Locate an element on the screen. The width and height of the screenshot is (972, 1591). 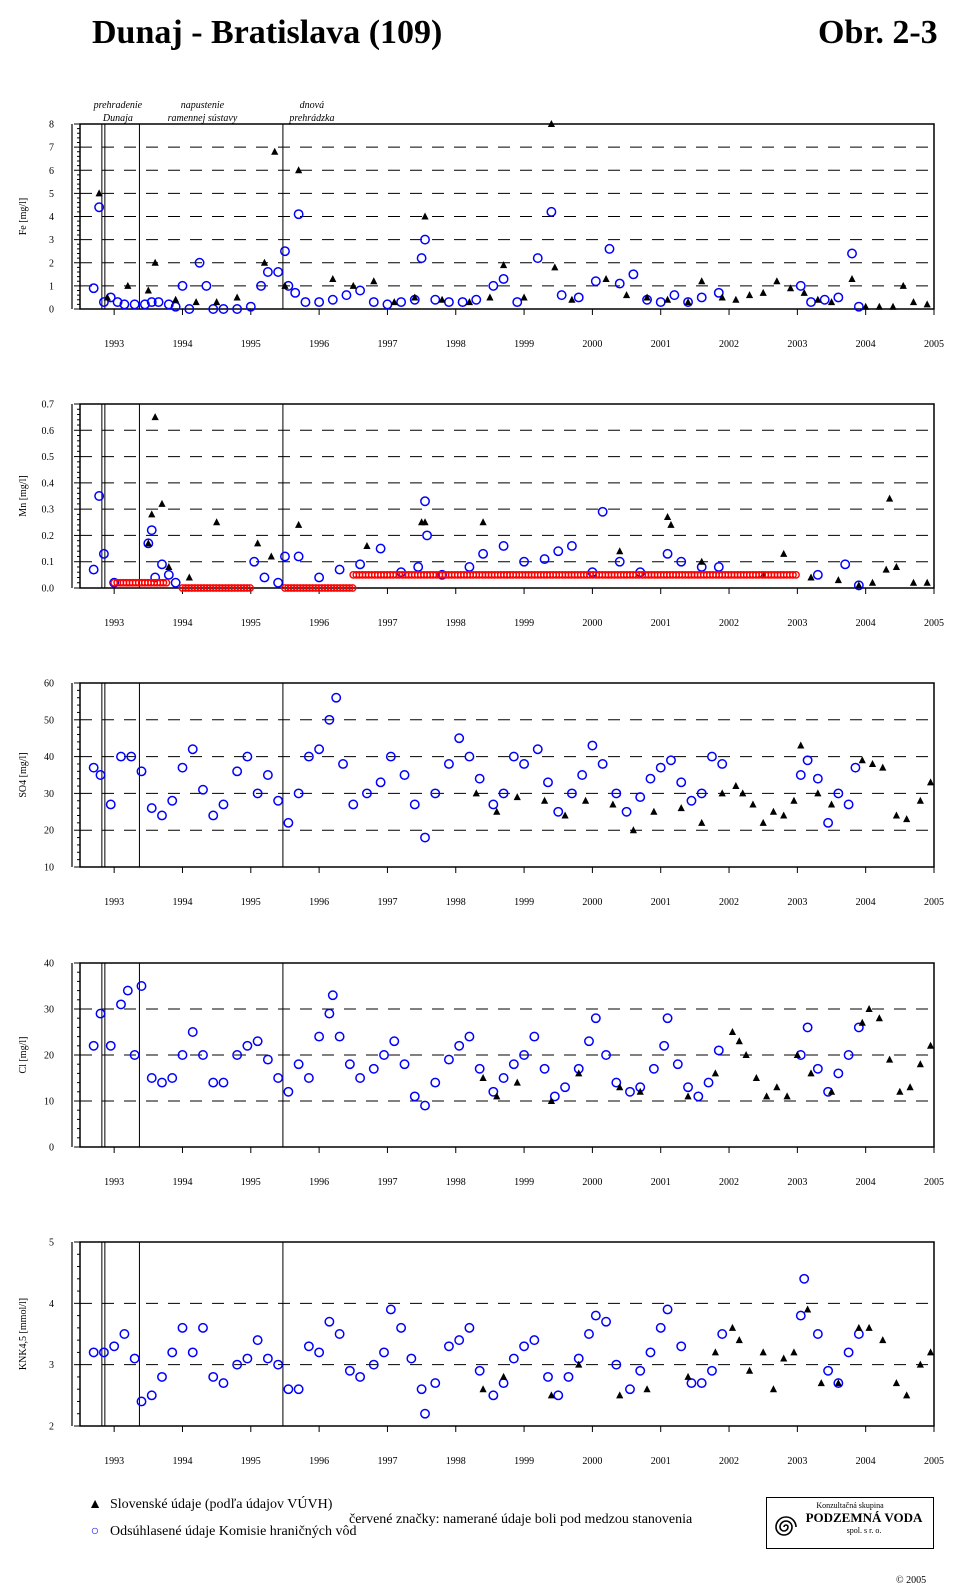
x-tick-label: 1996 is located at coordinates (319, 1461).